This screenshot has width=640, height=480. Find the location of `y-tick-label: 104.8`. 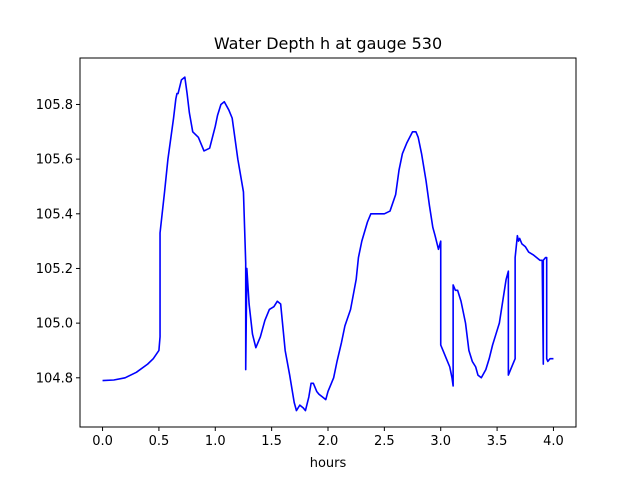

y-tick-label: 104.8 is located at coordinates (54, 378).